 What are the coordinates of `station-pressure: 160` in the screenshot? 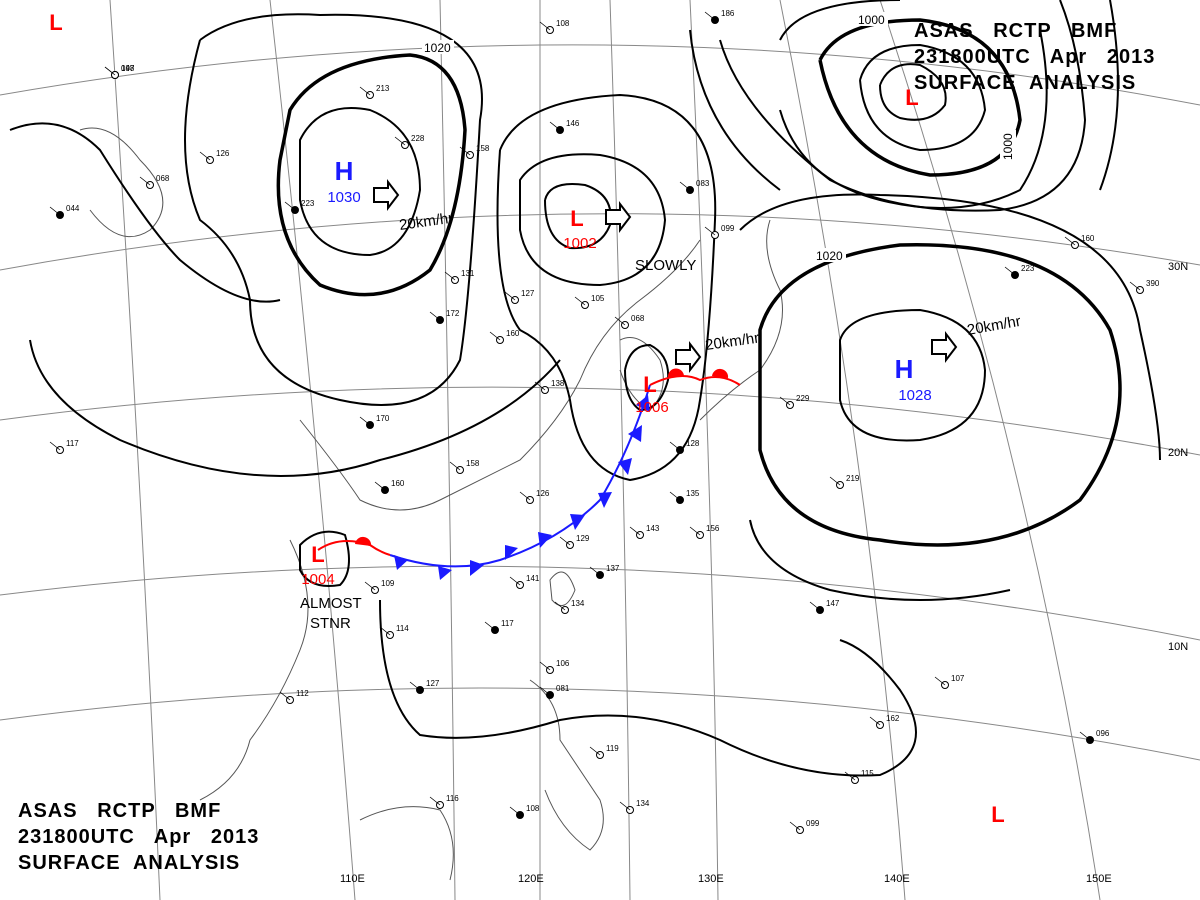 It's located at (398, 483).